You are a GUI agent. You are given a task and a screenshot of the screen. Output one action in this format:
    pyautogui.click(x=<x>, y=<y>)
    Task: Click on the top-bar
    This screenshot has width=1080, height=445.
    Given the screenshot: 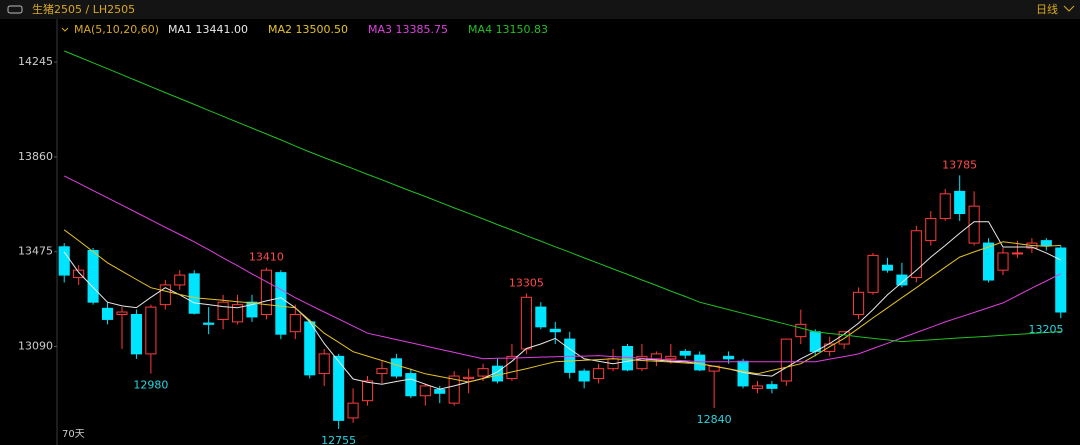 What is the action you would take?
    pyautogui.click(x=540, y=9)
    